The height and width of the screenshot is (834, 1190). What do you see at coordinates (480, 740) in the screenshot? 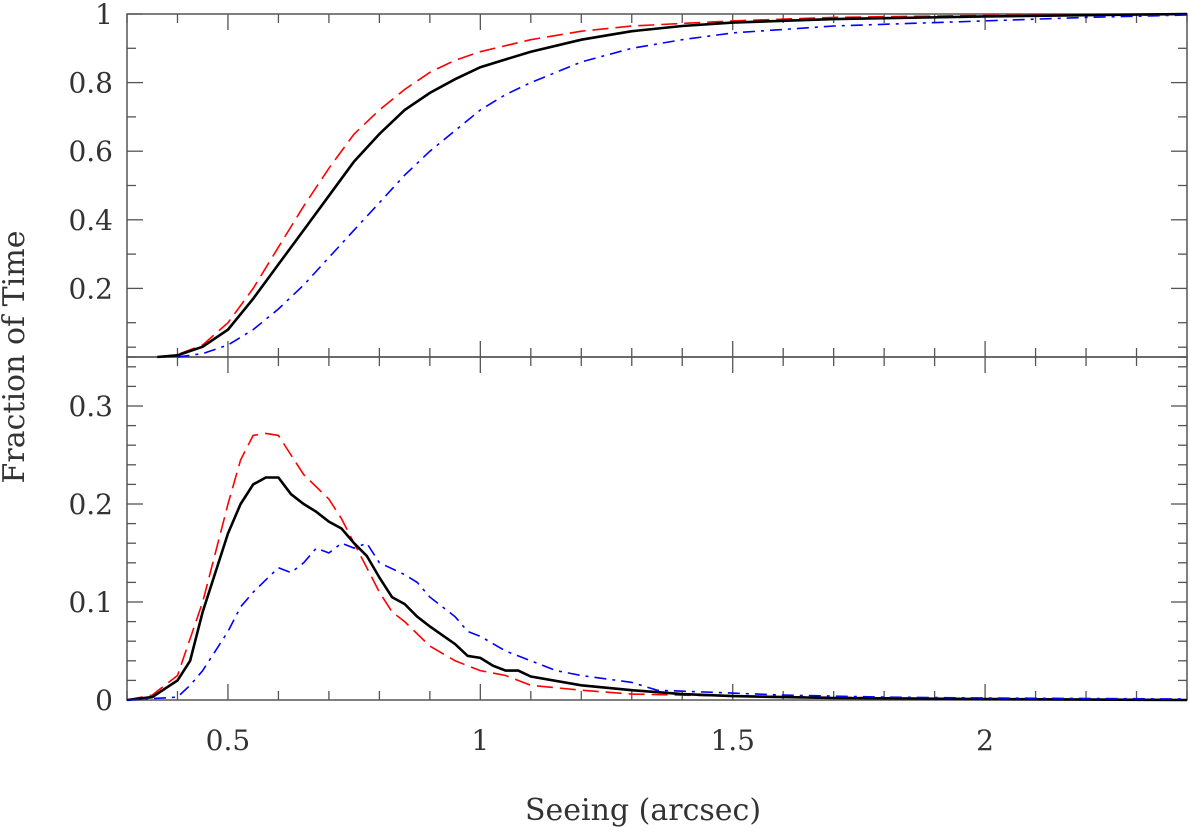
I see `x-tick-label: 1` at bounding box center [480, 740].